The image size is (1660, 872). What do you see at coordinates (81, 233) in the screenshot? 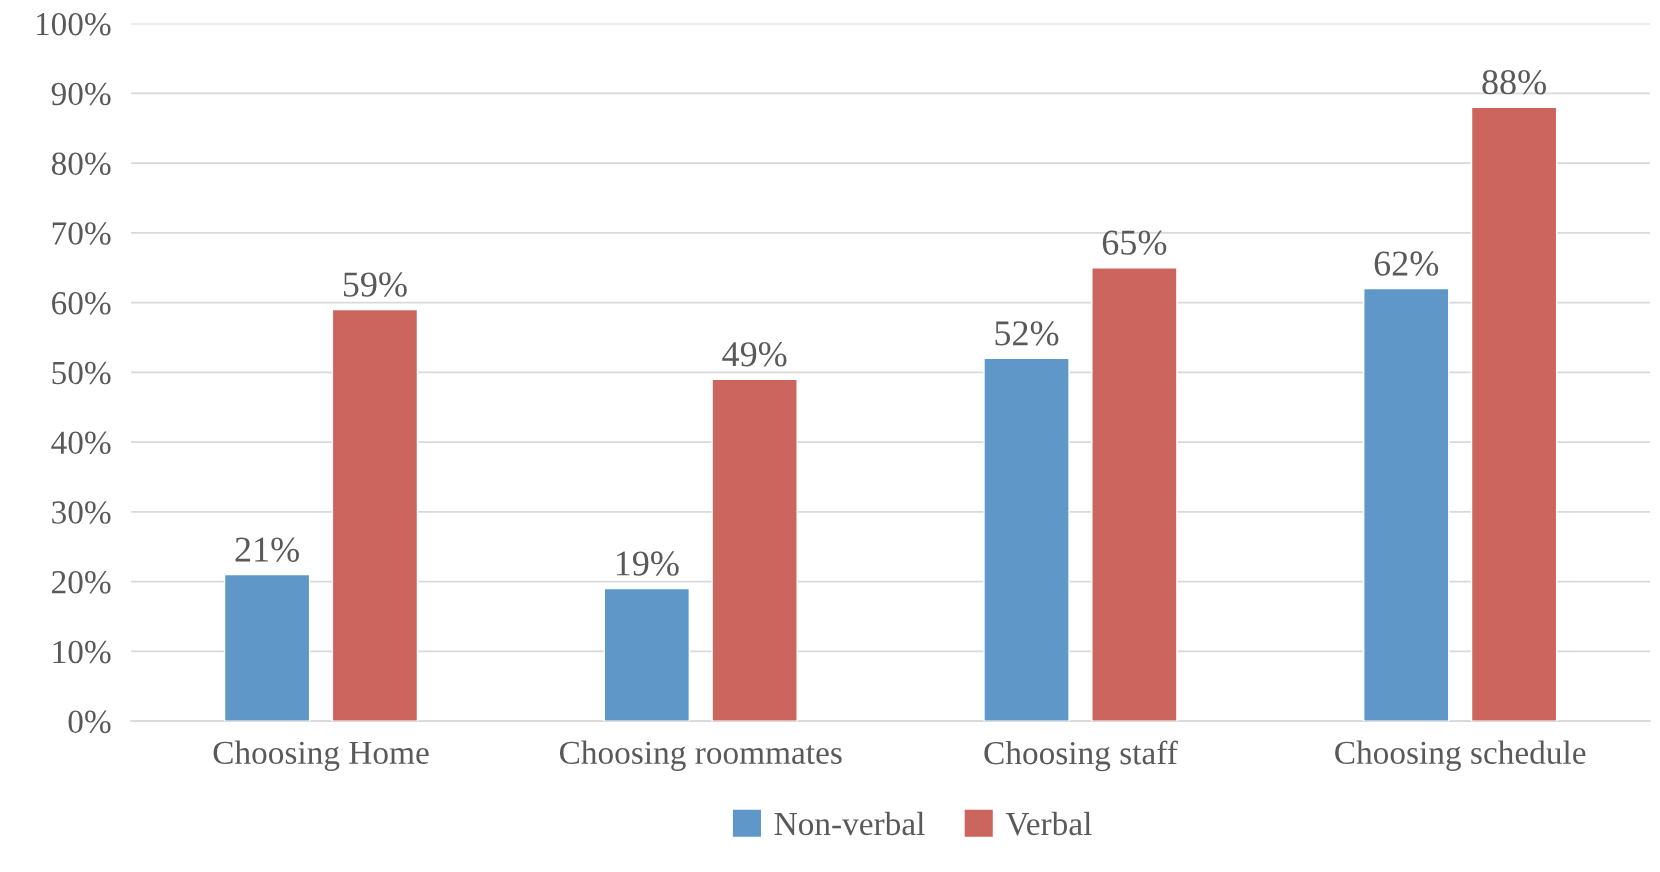
I see `y-tick-label: 70%` at bounding box center [81, 233].